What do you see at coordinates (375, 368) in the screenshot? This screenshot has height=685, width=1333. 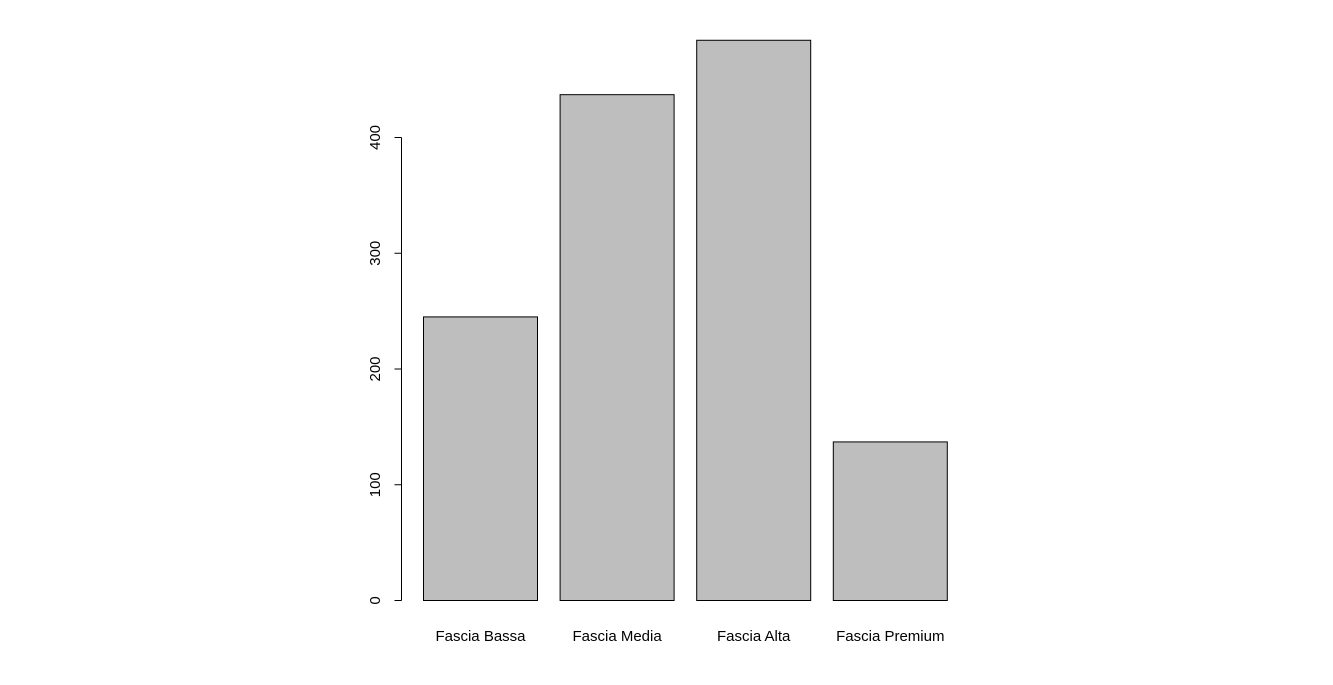 I see `y-tick-label: 200` at bounding box center [375, 368].